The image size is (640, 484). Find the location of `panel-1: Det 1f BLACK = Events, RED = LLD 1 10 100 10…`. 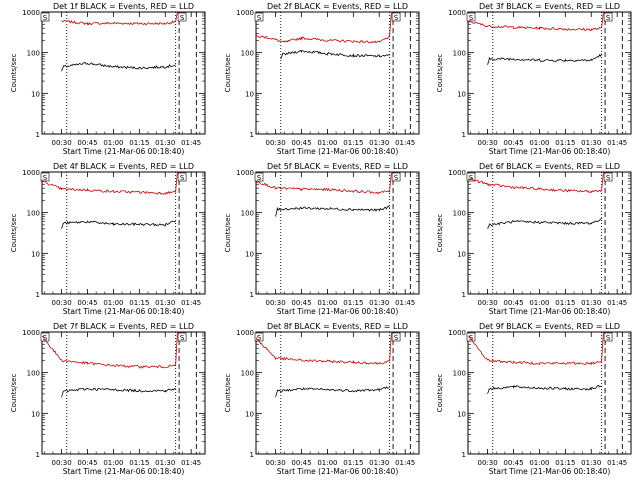

panel-1: Det 1f BLACK = Events, RED = LLD 1 10 100 10… is located at coordinates (108, 79).